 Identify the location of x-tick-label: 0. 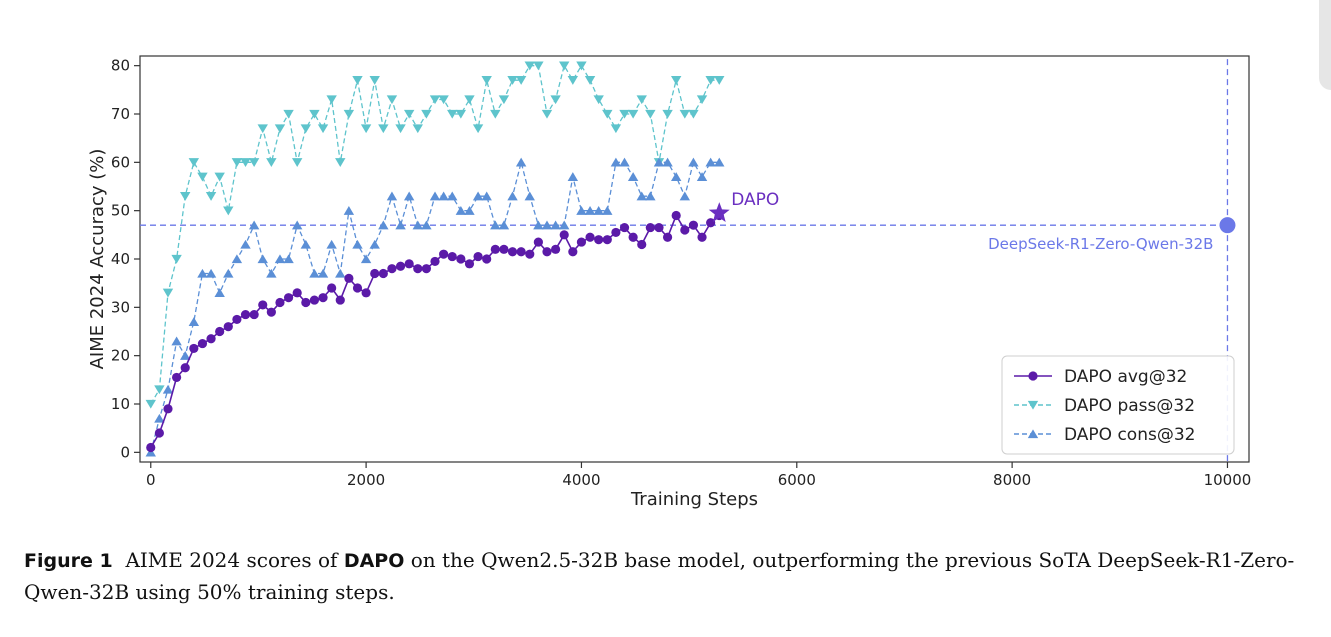
(151, 480).